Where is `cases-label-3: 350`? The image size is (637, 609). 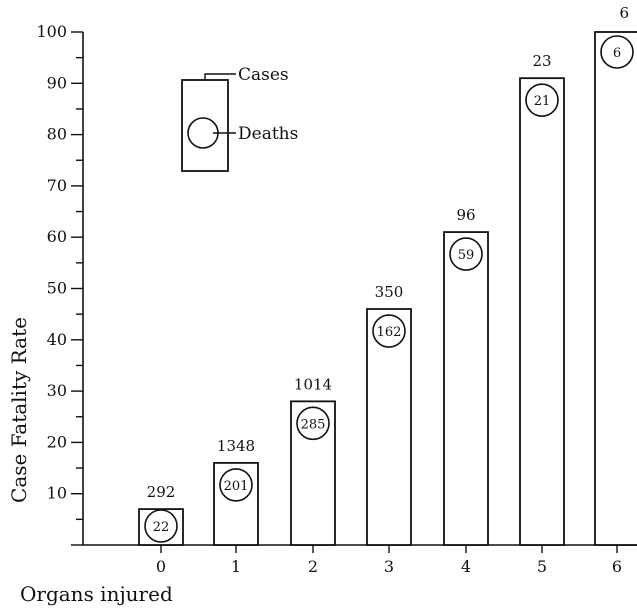
cases-label-3: 350 is located at coordinates (389, 292).